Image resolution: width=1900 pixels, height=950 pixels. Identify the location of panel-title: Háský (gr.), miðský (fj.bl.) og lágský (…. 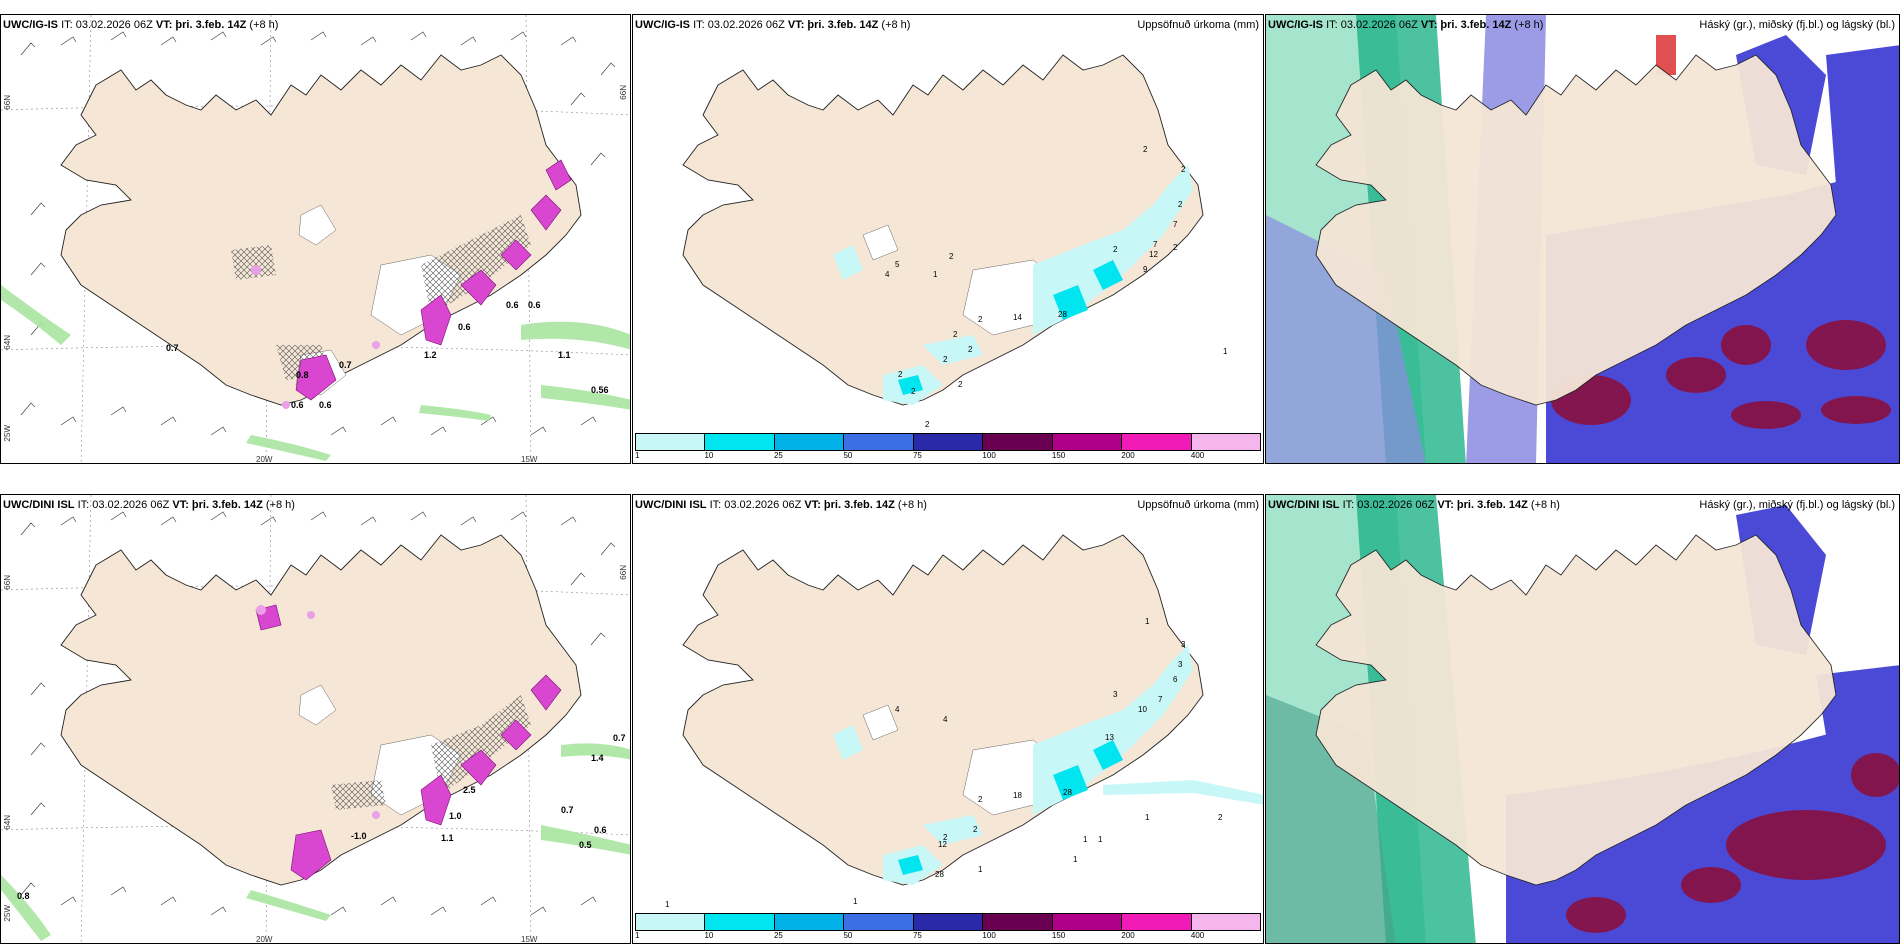
(1797, 25).